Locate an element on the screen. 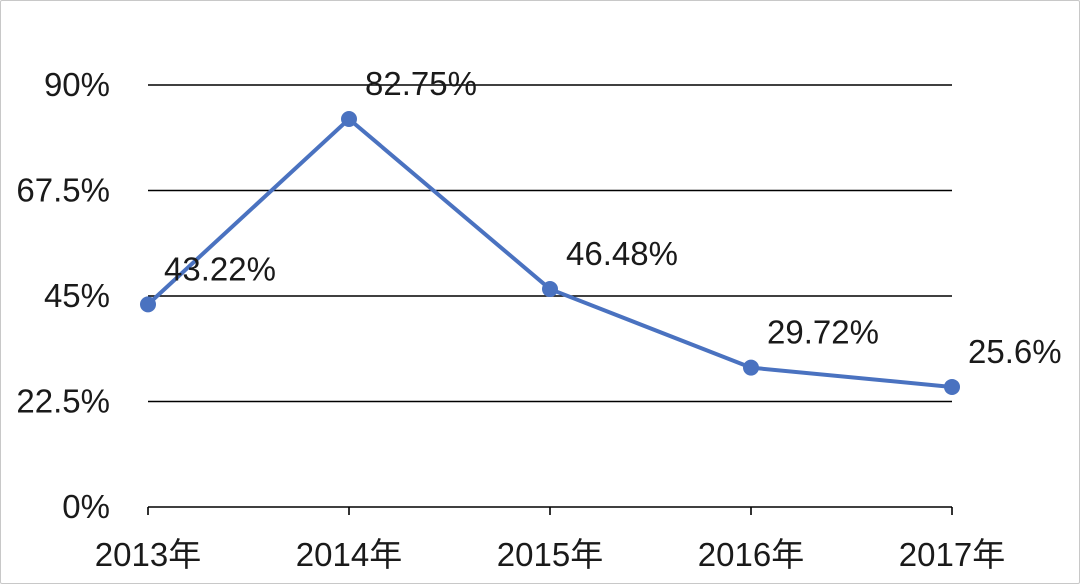 The height and width of the screenshot is (584, 1080). data-label: 29.72% is located at coordinates (823, 332).